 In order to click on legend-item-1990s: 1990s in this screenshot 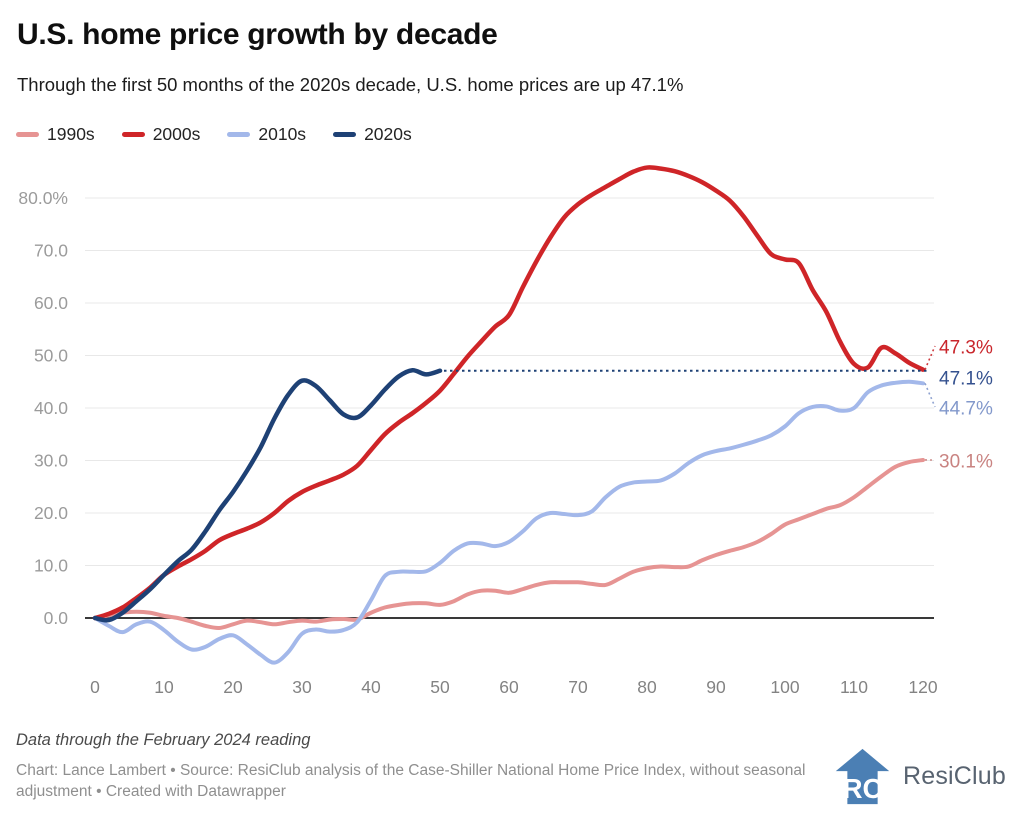, I will do `click(55, 134)`.